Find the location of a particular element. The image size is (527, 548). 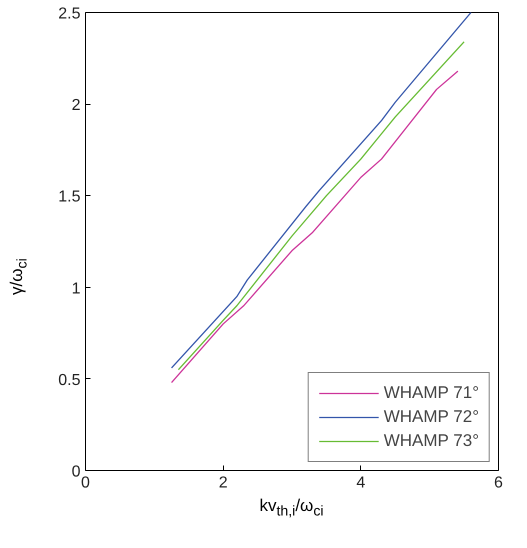

x-tick-label: 4 is located at coordinates (361, 483).